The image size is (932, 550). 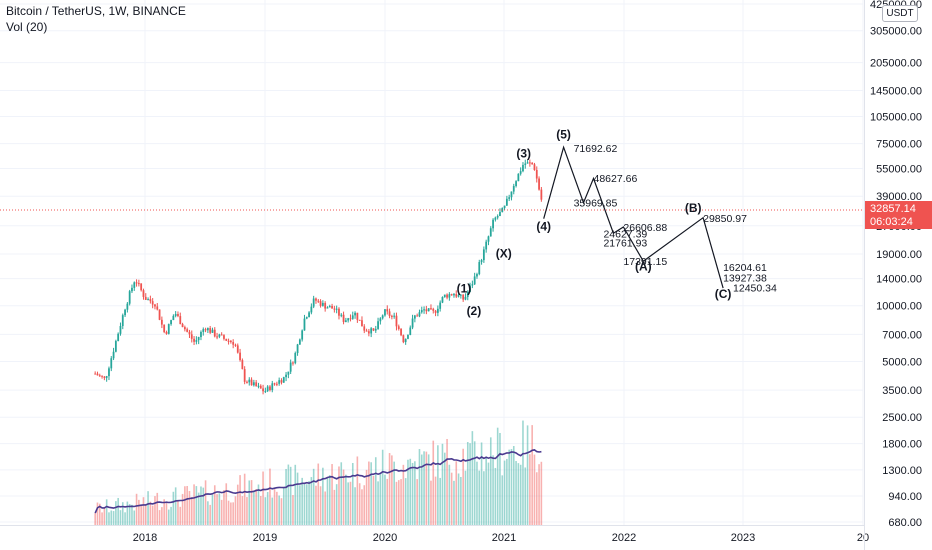 I want to click on price-annotation: 16204.61, so click(x=745, y=268).